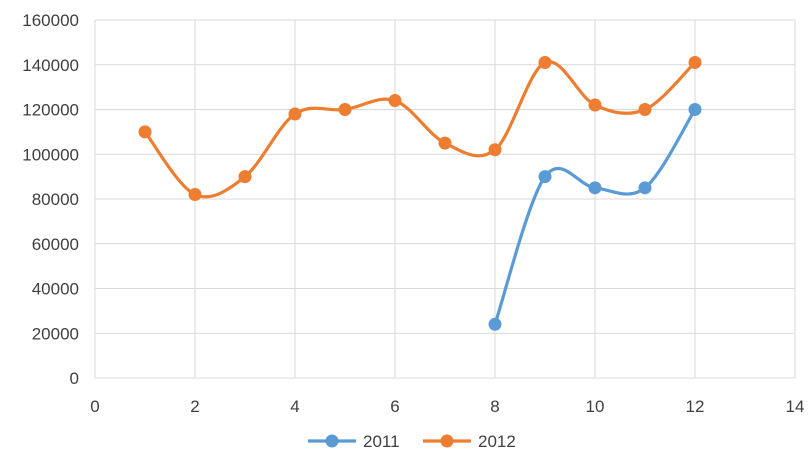 This screenshot has width=808, height=458. What do you see at coordinates (55, 244) in the screenshot?
I see `y-tick-label: 60000` at bounding box center [55, 244].